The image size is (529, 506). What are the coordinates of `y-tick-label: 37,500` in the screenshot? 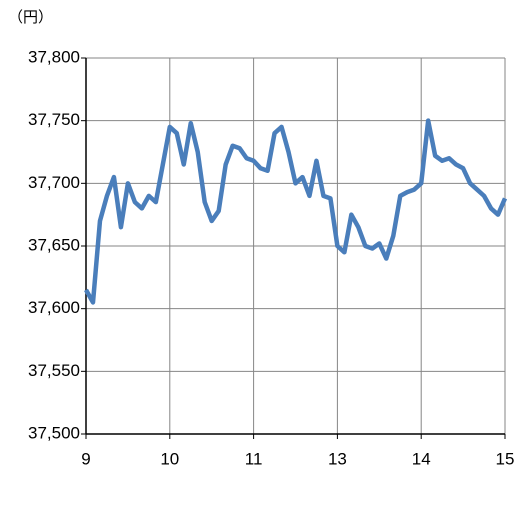 It's located at (54, 432).